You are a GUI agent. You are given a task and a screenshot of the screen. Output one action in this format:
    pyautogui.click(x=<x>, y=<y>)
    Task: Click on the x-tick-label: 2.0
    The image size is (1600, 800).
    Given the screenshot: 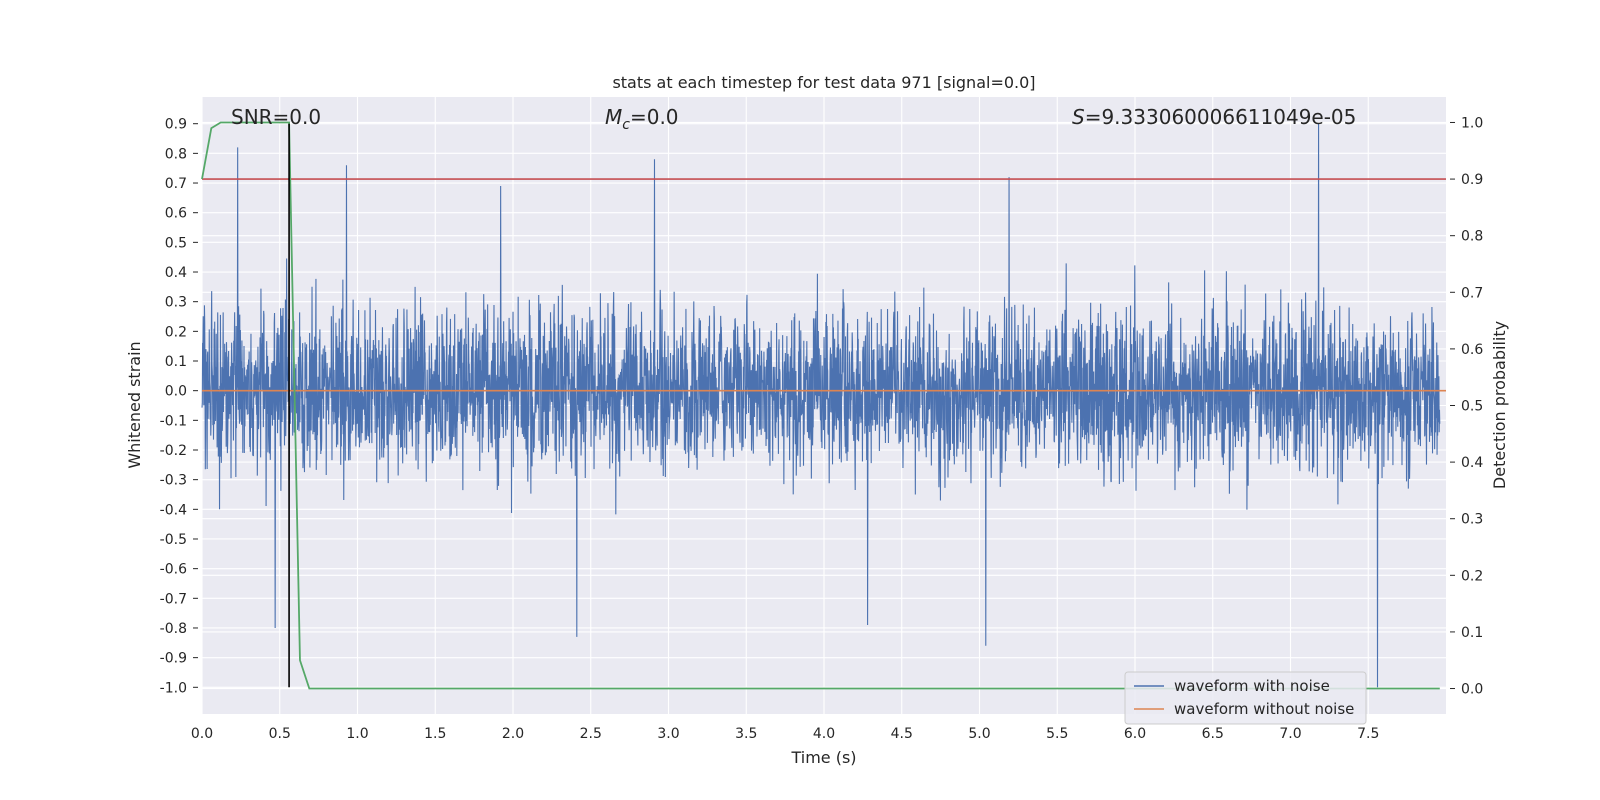 What is the action you would take?
    pyautogui.click(x=513, y=734)
    